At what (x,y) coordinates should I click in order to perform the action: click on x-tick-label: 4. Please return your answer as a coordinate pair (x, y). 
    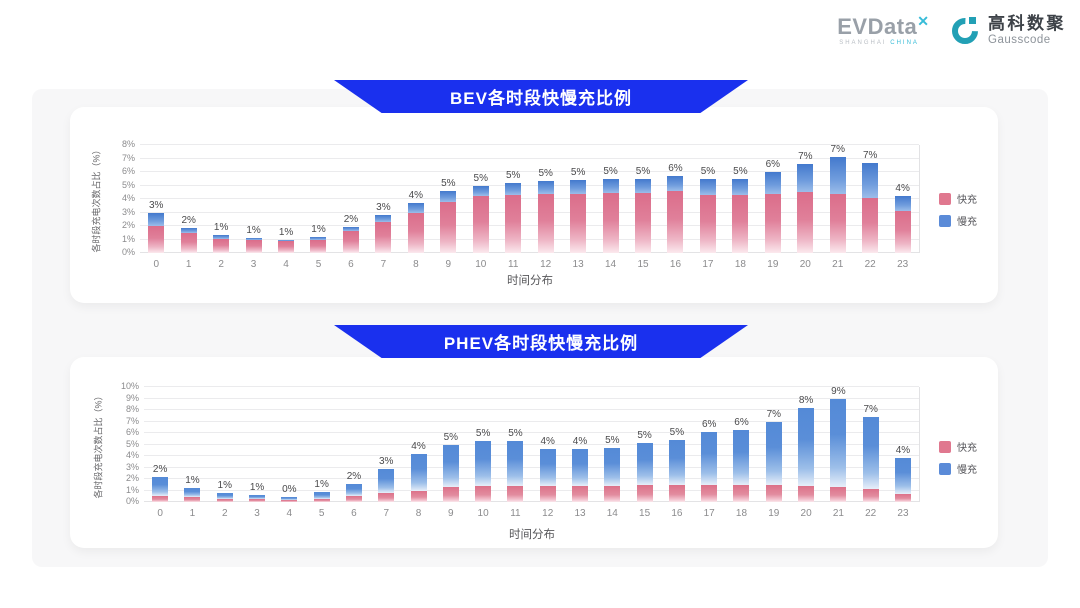
    Looking at the image, I should click on (286, 264).